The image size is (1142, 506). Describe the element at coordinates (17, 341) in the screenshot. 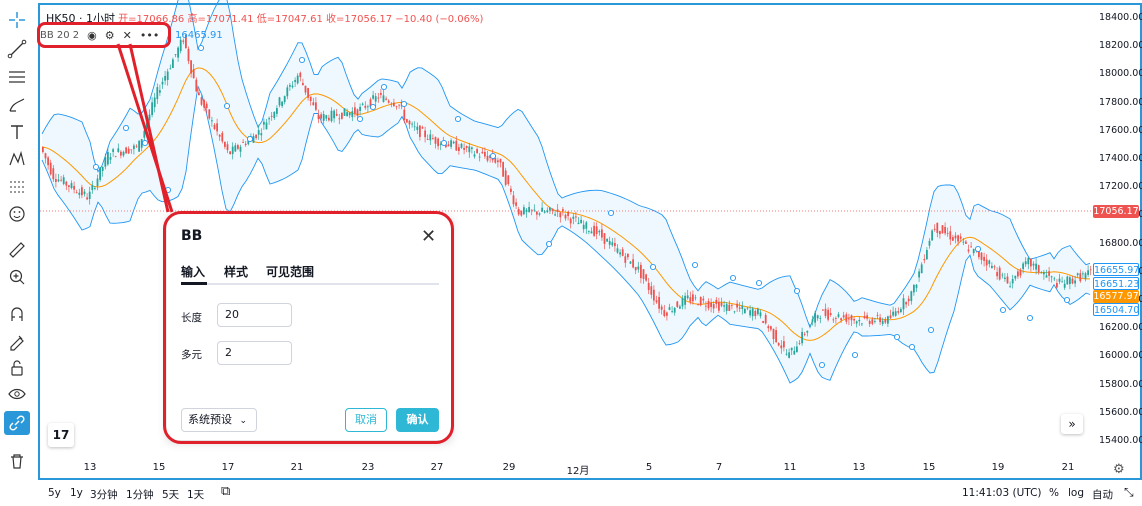

I see `lock-drawing-icon` at that location.